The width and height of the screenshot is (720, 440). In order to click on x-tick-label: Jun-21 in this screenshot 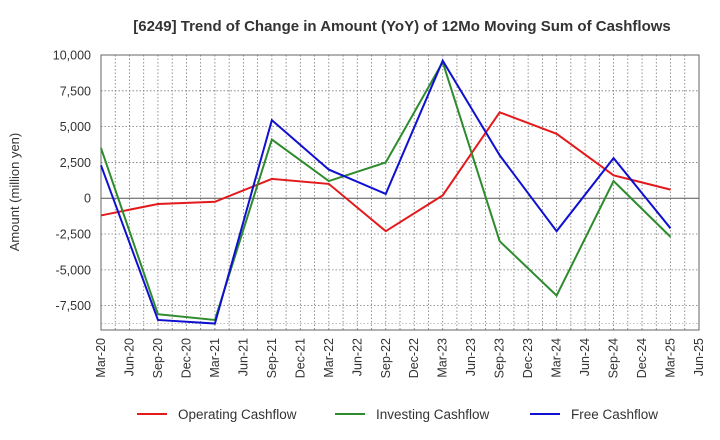, I will do `click(243, 357)`.